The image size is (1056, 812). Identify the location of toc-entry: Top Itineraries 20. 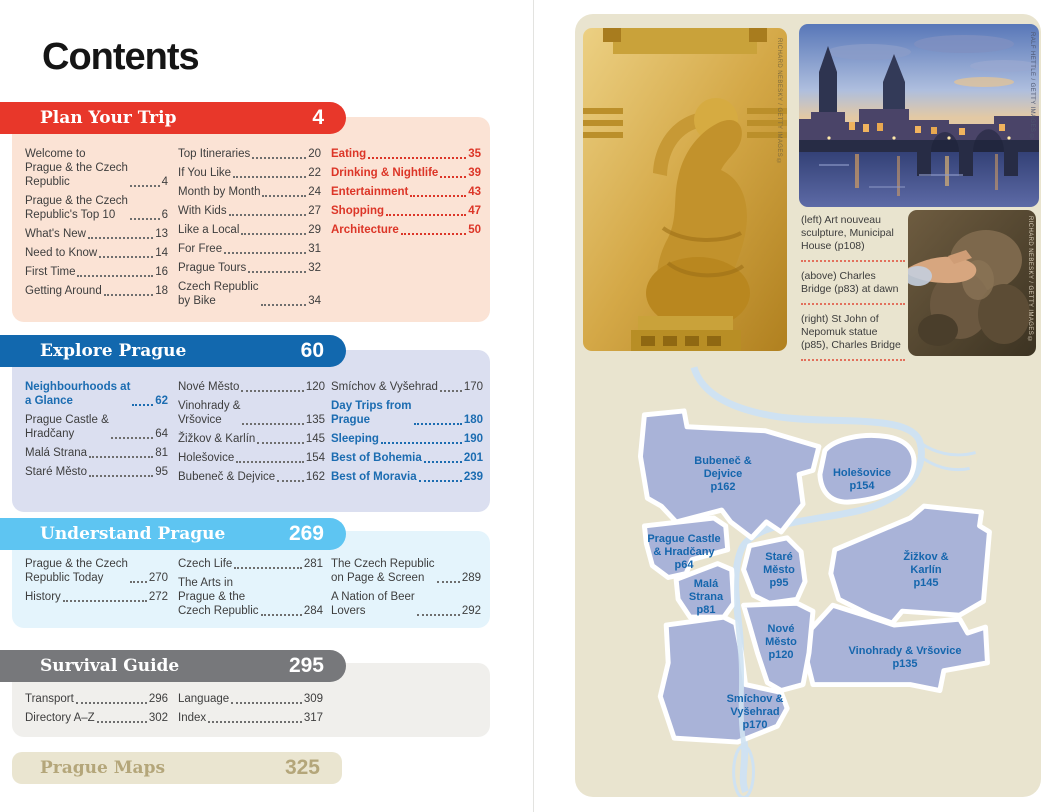
(249, 154).